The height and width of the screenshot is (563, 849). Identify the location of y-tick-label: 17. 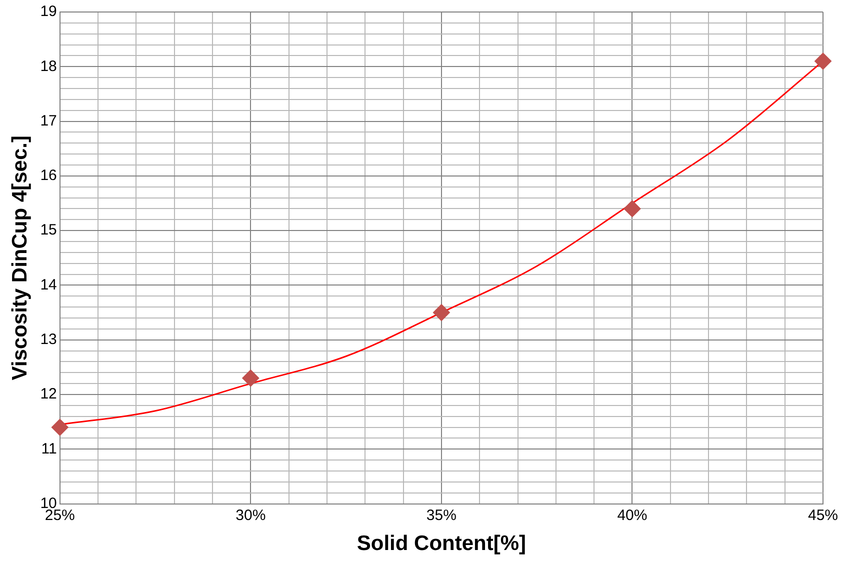
(48, 121).